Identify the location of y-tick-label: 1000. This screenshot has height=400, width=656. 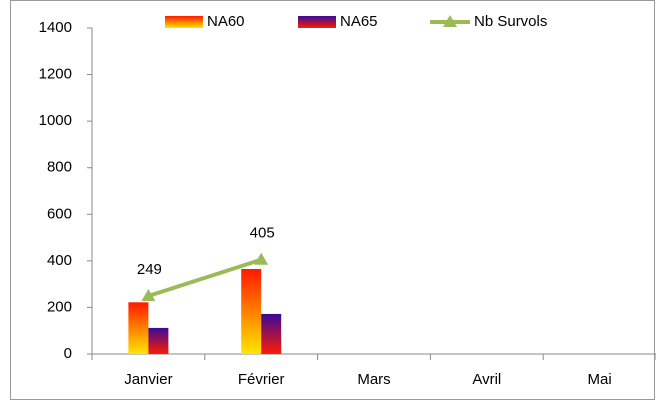
(55, 120).